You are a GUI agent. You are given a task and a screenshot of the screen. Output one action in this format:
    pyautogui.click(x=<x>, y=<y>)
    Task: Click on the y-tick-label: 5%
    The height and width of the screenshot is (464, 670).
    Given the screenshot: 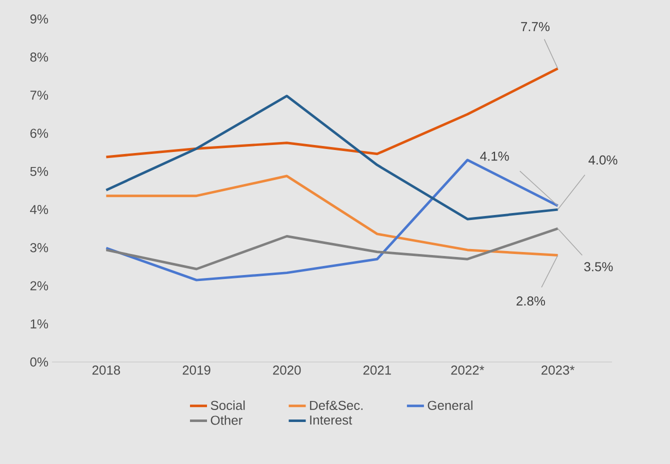 What is the action you would take?
    pyautogui.click(x=39, y=171)
    